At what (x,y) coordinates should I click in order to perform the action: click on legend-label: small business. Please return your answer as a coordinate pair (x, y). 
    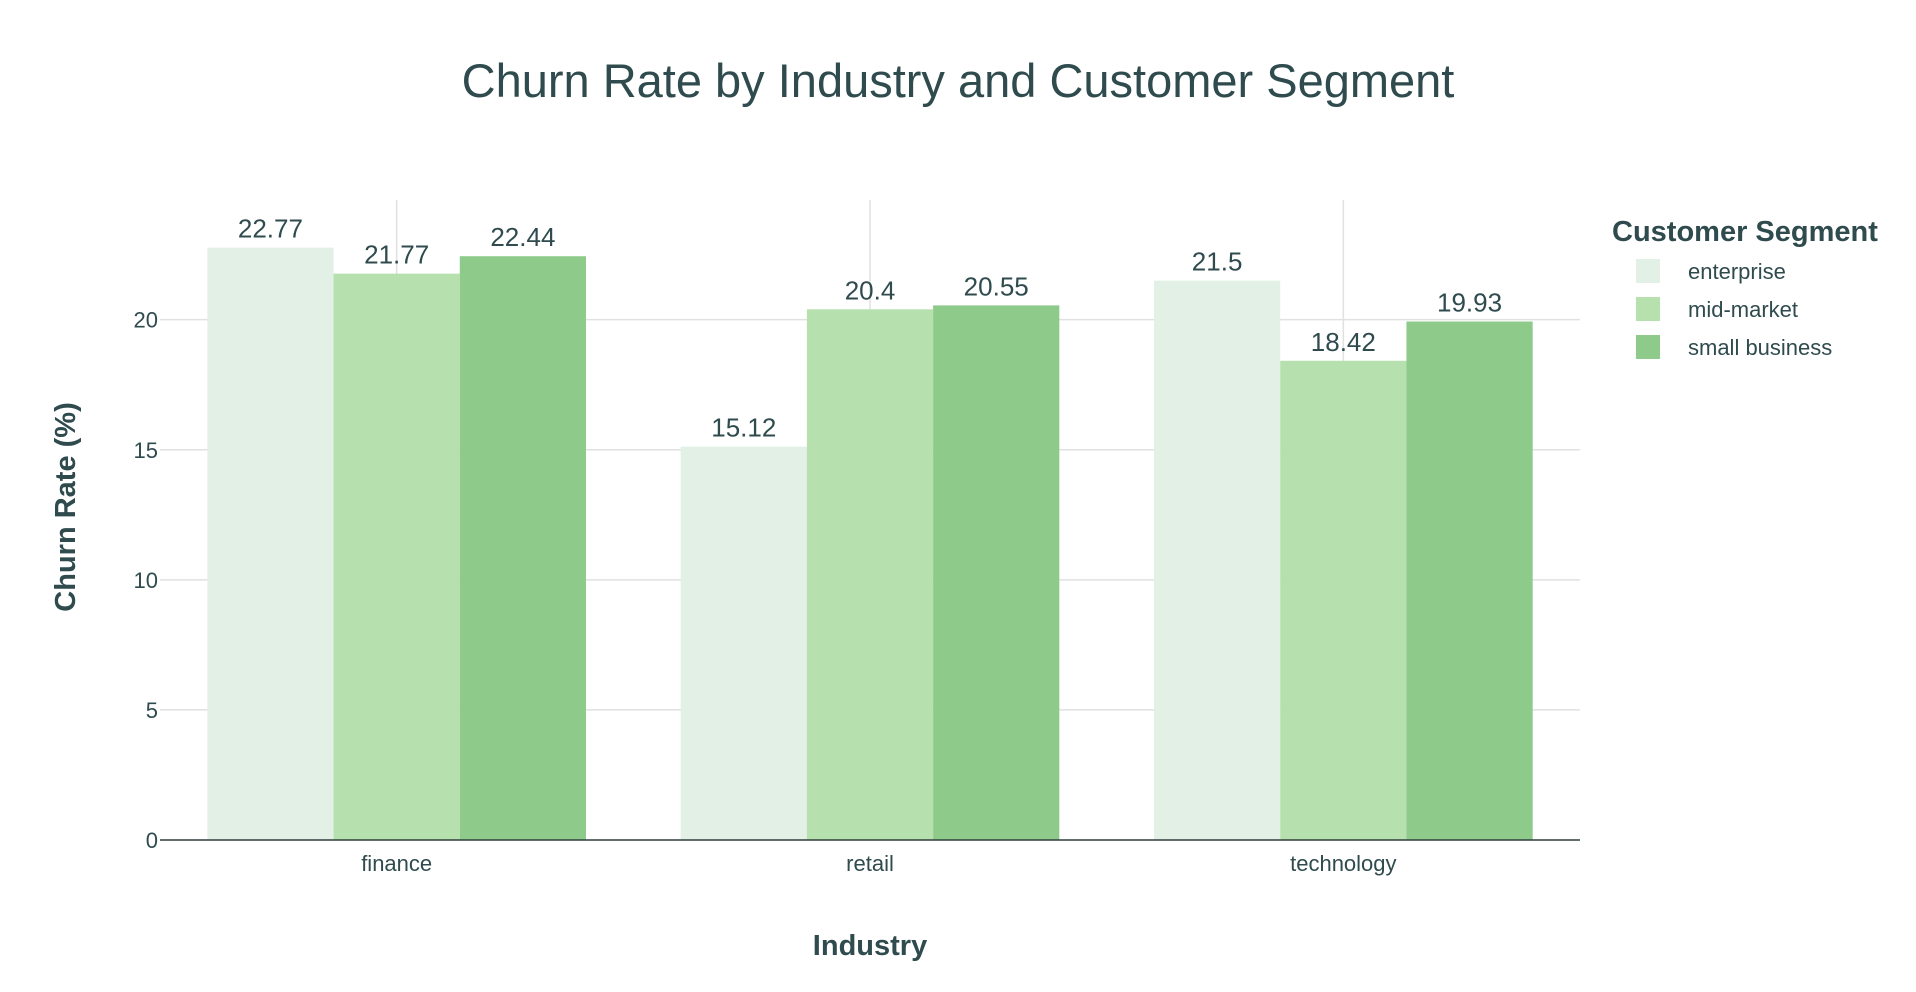
    Looking at the image, I should click on (1760, 347).